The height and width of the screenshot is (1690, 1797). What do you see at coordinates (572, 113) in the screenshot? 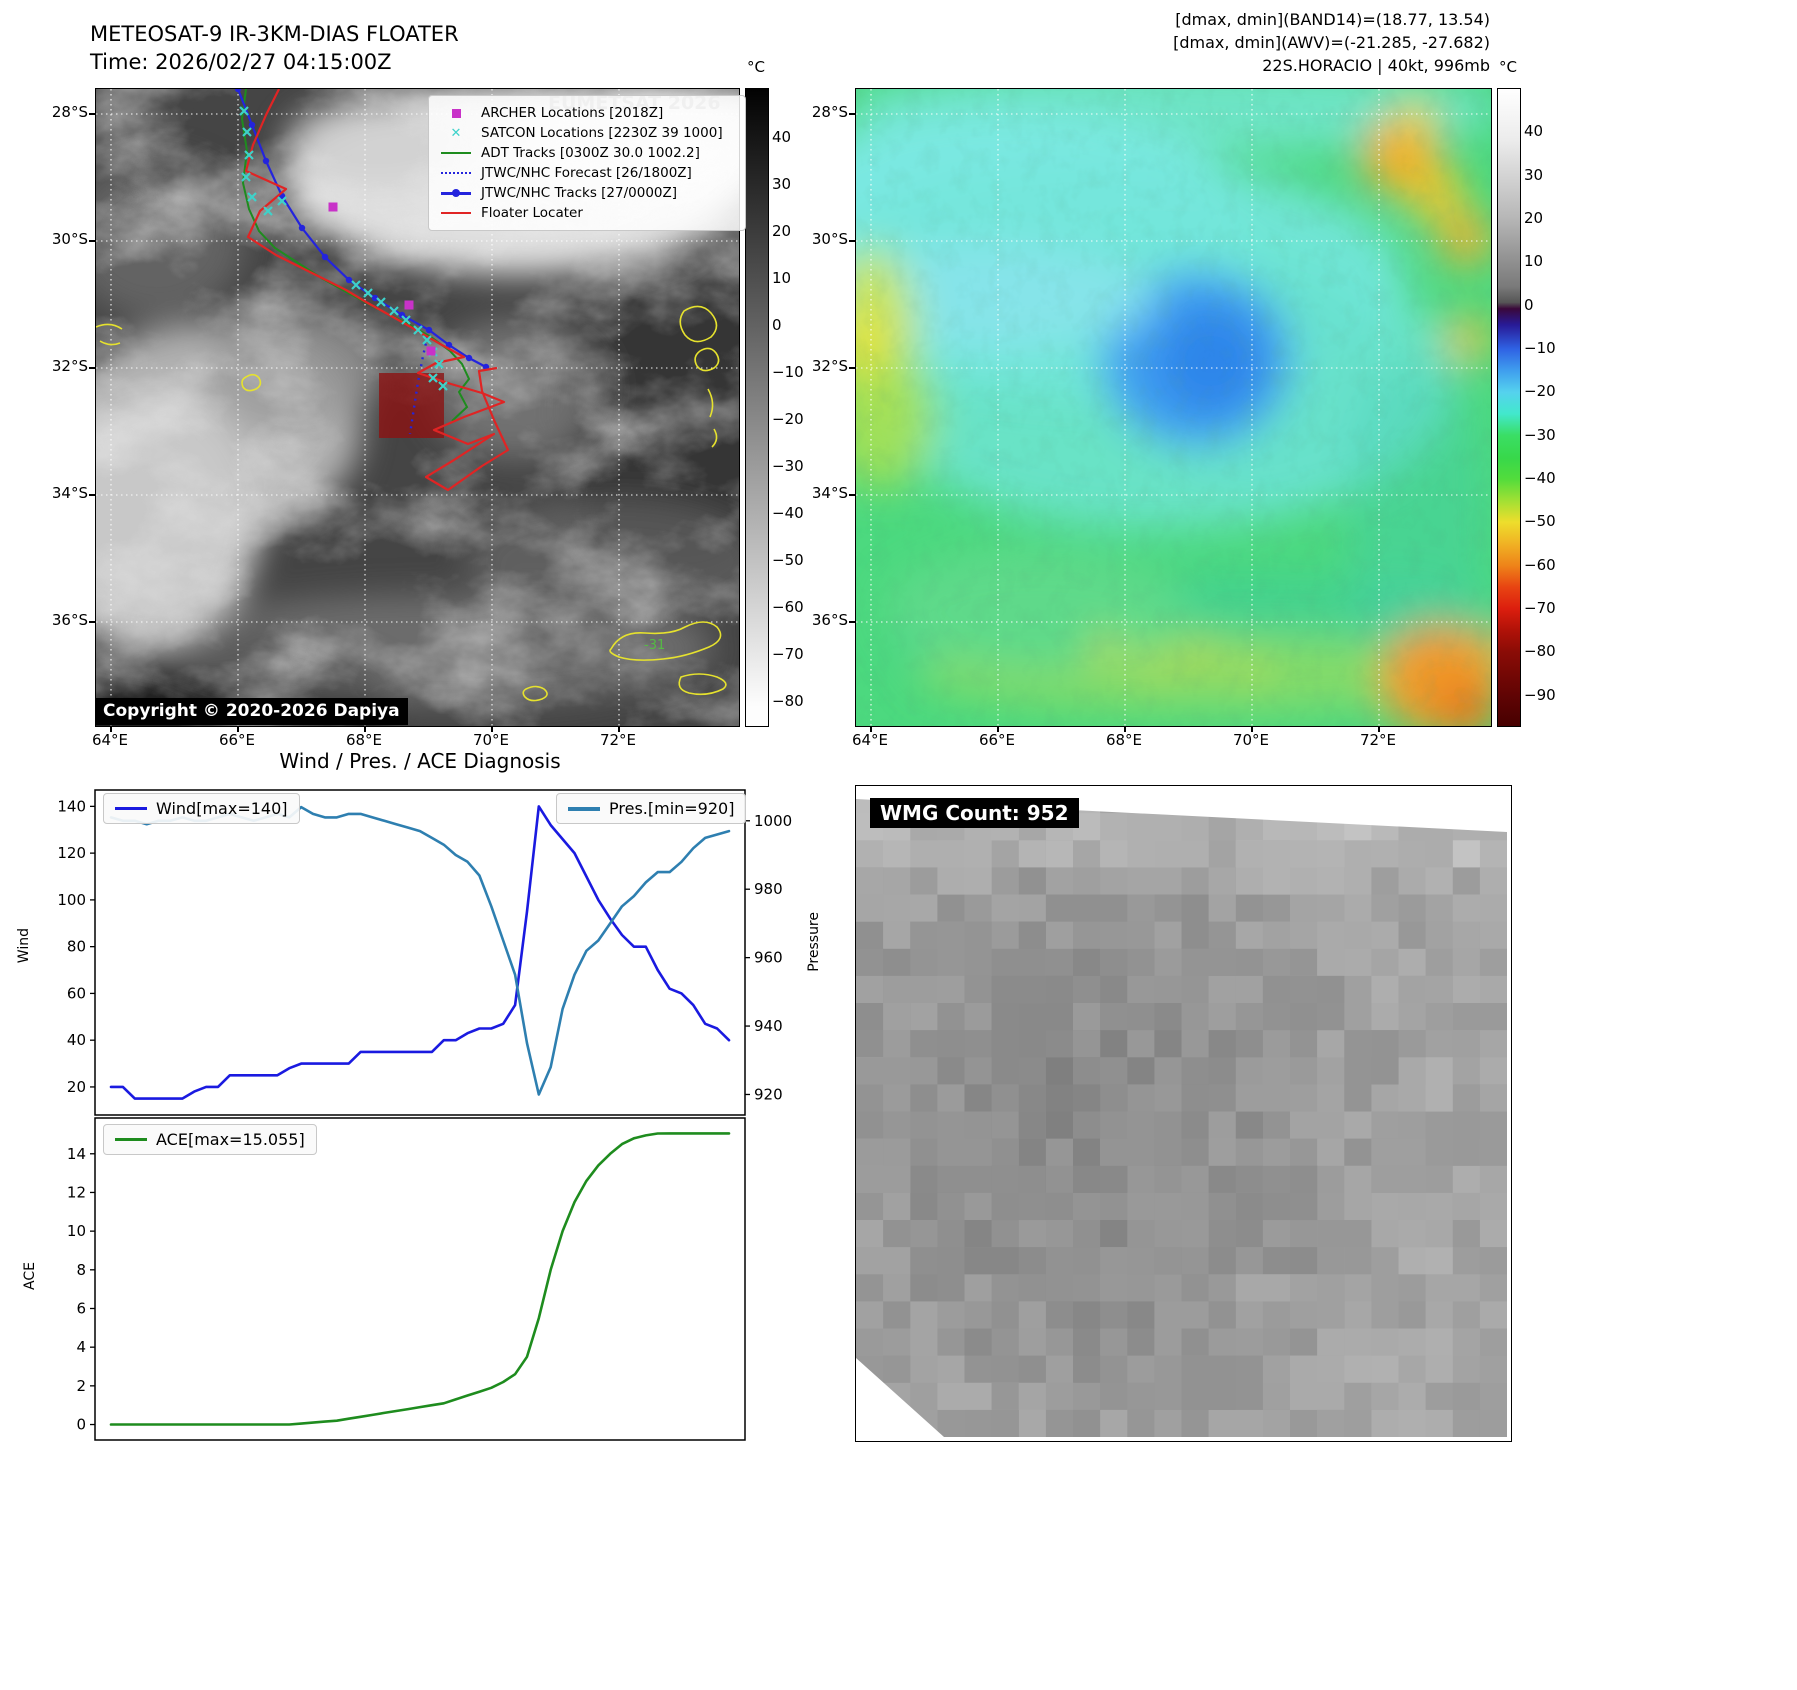
I see `legend-item-label: ARCHER Locations [2018Z]` at bounding box center [572, 113].